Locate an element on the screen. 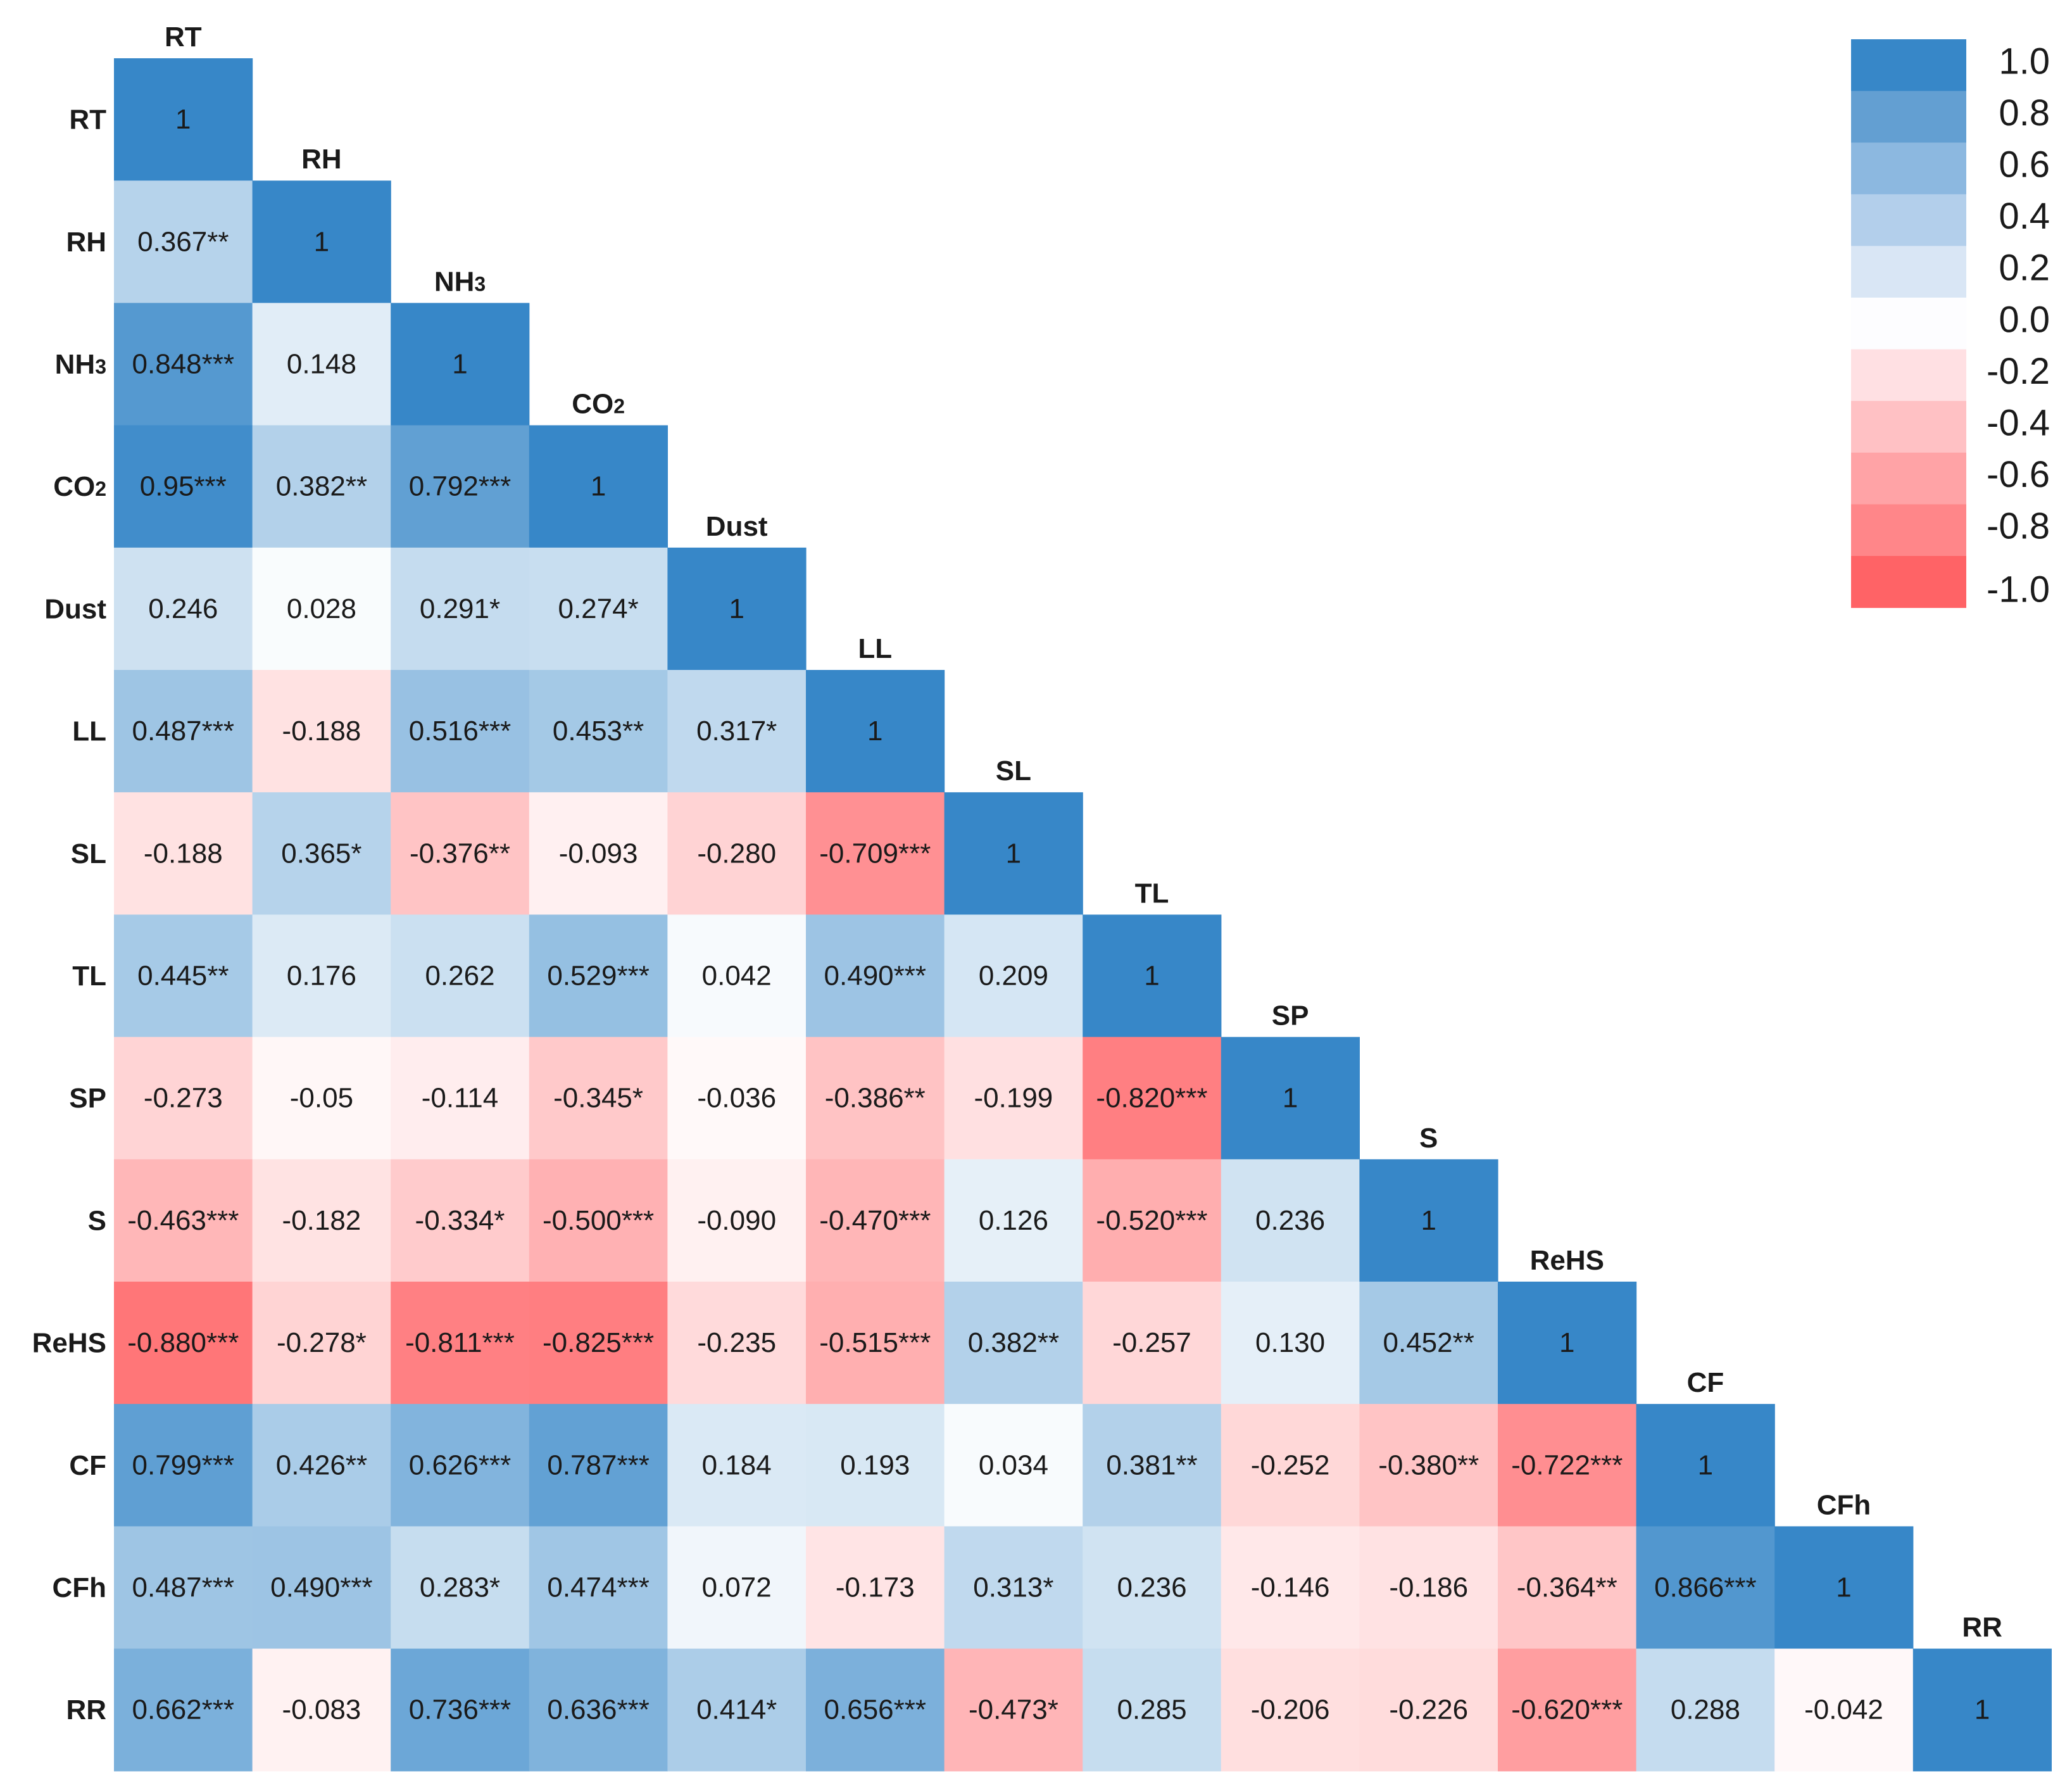 The width and height of the screenshot is (2072, 1792). row-label-rt: RT is located at coordinates (88, 119).